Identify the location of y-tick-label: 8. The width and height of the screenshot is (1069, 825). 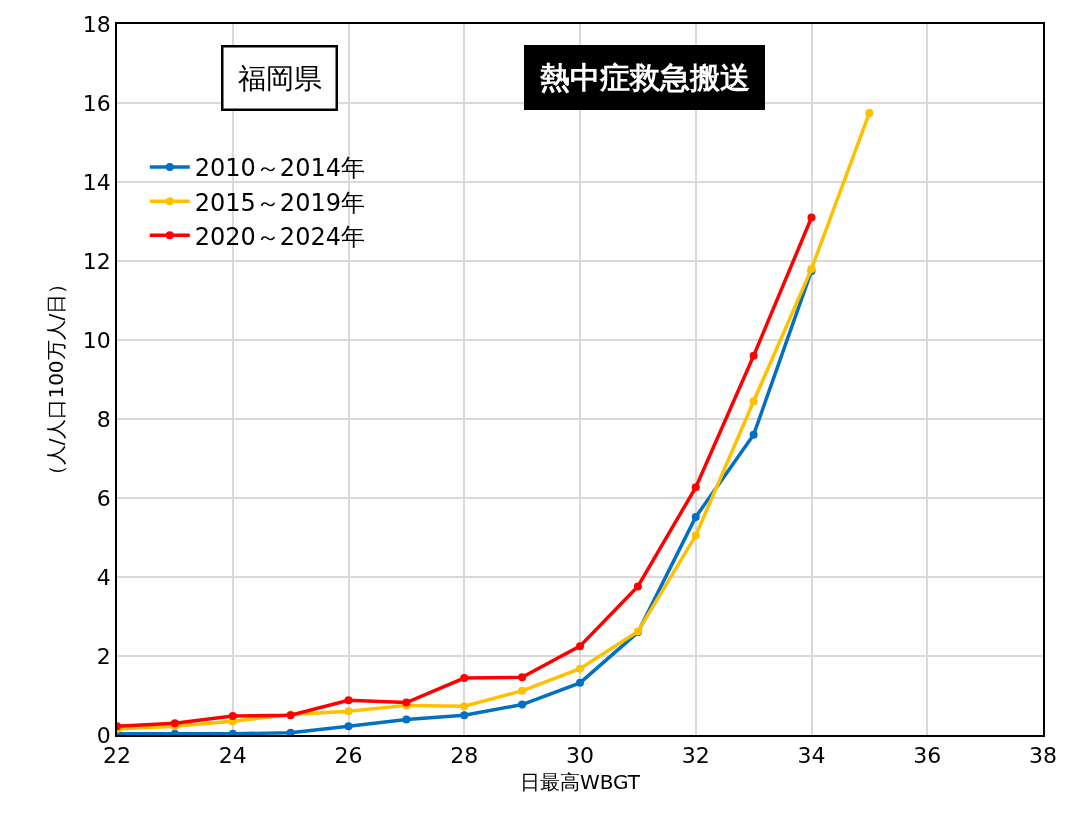
(103, 419).